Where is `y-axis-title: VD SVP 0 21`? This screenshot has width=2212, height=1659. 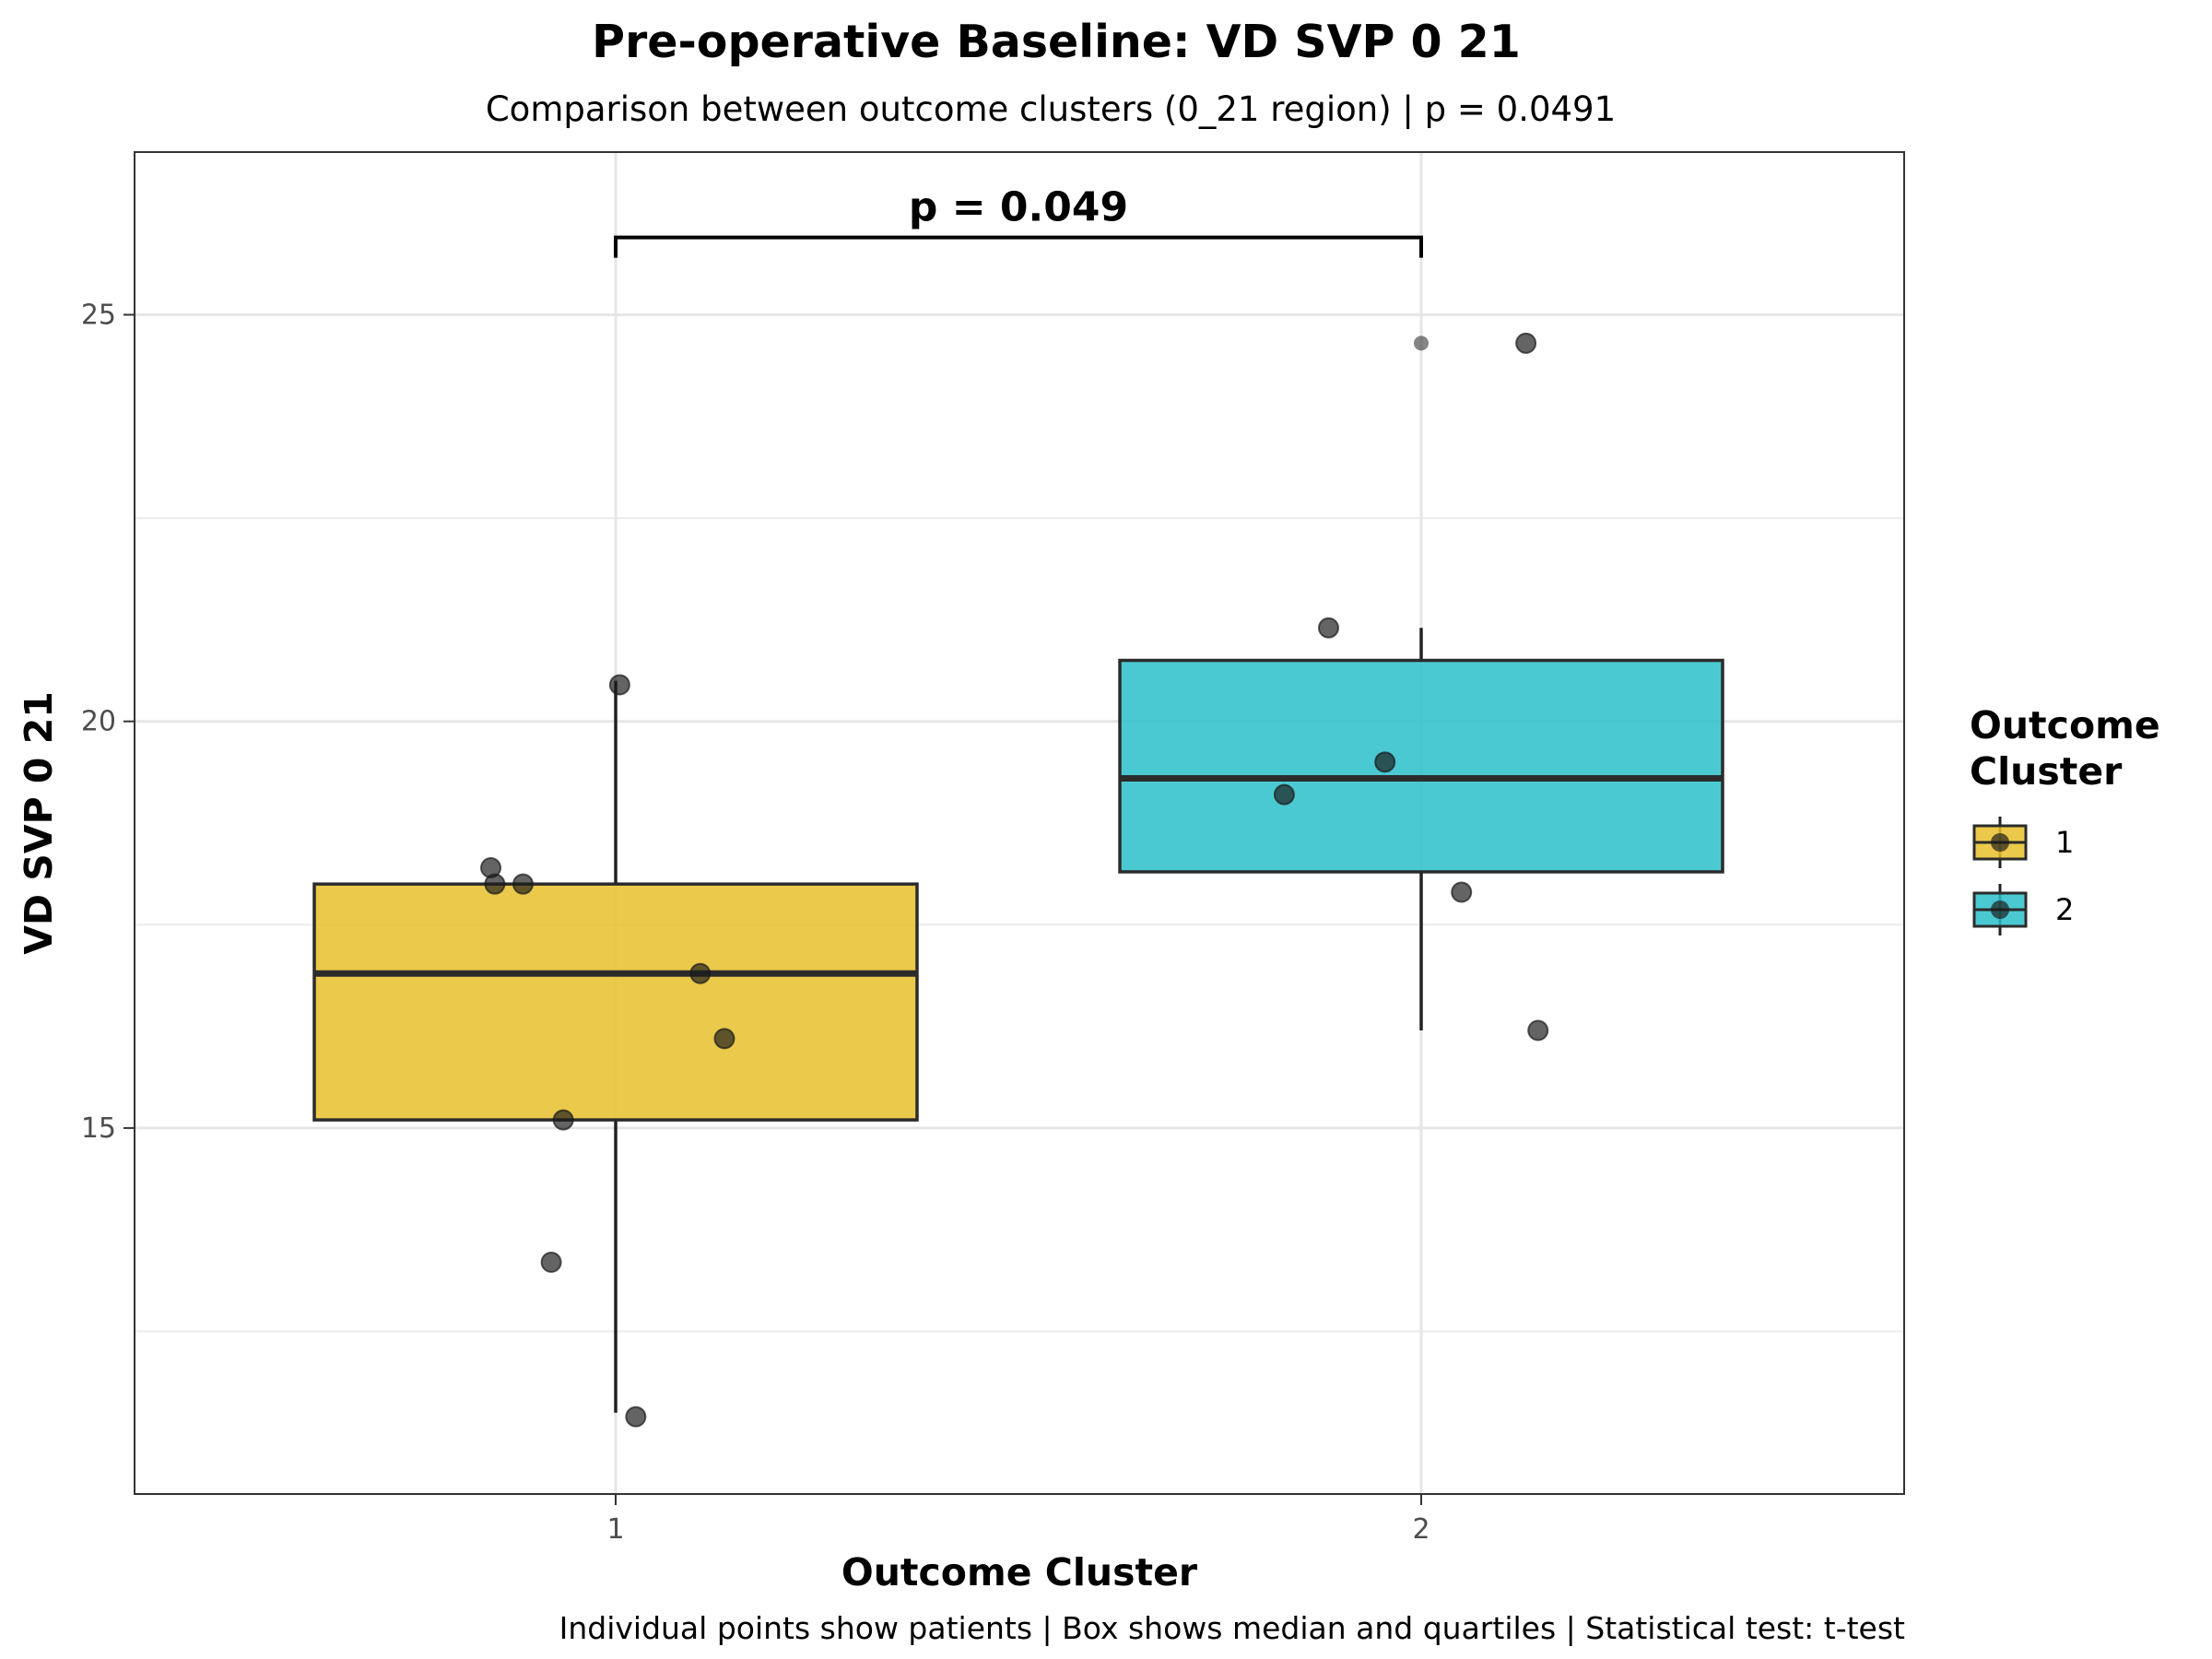
y-axis-title: VD SVP 0 21 is located at coordinates (39, 822).